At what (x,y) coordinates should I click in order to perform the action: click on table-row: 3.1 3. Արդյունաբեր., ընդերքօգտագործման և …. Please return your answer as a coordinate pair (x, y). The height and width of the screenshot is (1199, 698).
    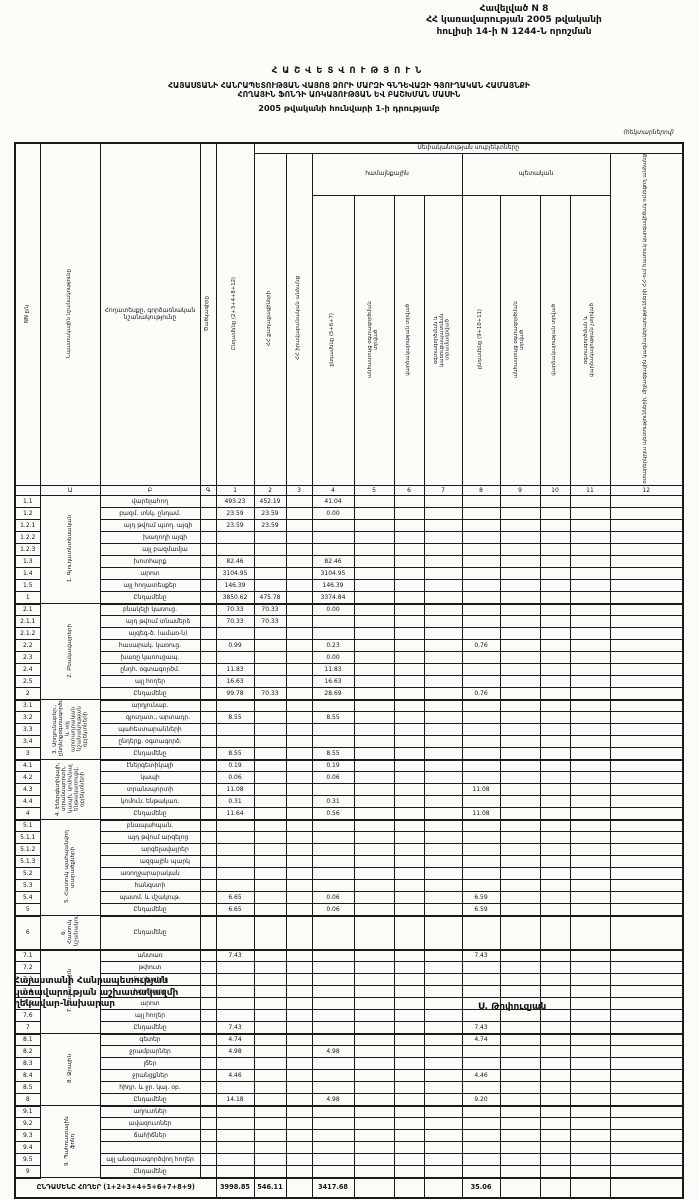
    Looking at the image, I should click on (349, 730).